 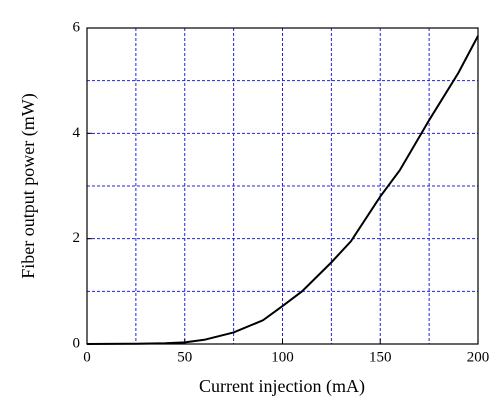 What do you see at coordinates (478, 357) in the screenshot?
I see `x-tick-label: 200` at bounding box center [478, 357].